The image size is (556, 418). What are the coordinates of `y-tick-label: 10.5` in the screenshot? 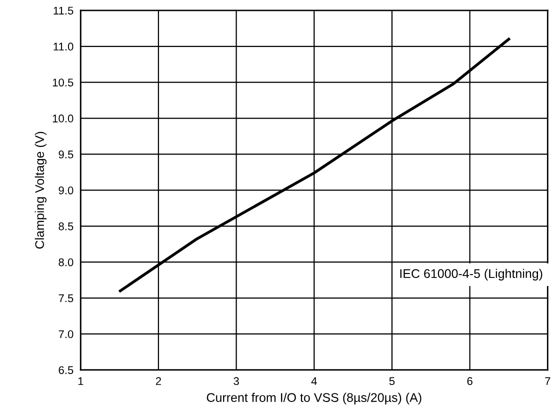 It's located at (63, 82).